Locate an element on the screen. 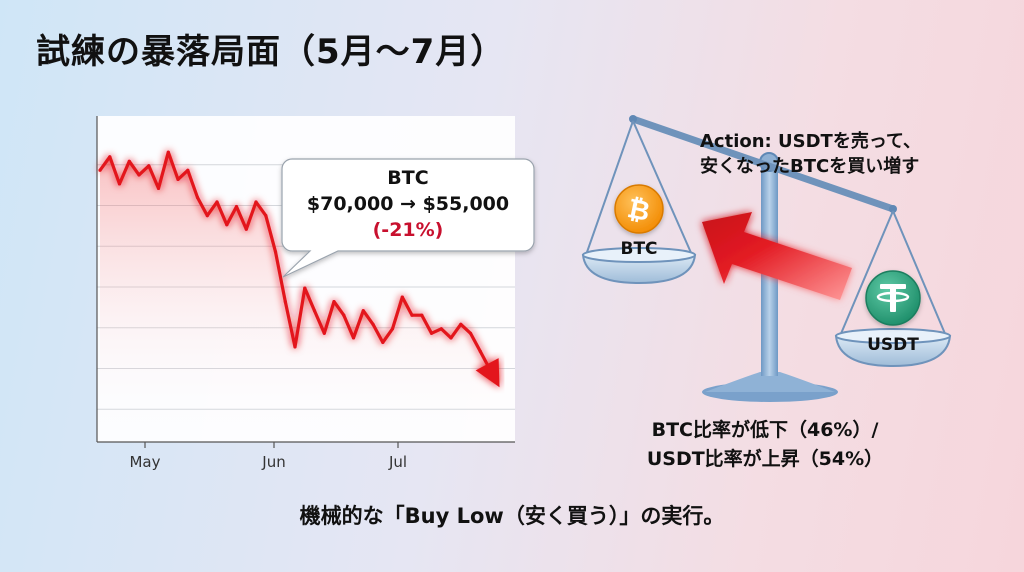 This screenshot has width=1024, height=572. scale-beam is located at coordinates (763, 164).